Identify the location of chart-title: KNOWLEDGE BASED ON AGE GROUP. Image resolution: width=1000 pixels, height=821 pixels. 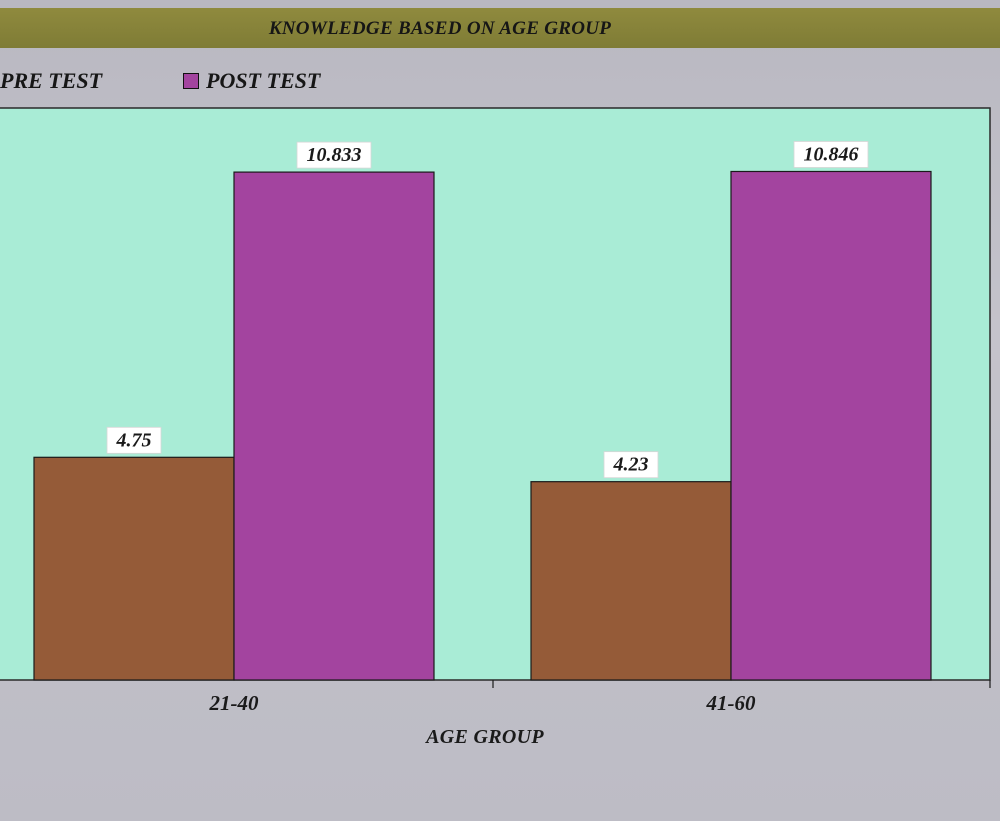
(440, 28).